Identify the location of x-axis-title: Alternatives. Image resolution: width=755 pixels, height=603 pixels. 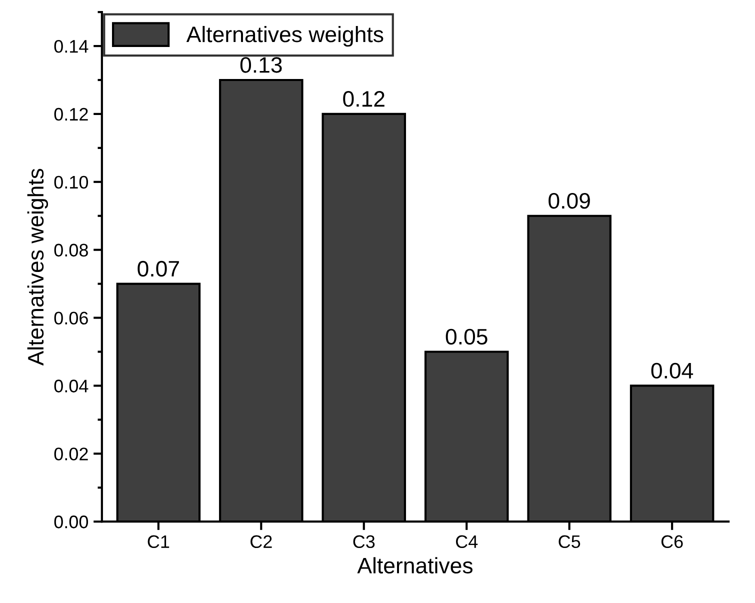
(414, 565).